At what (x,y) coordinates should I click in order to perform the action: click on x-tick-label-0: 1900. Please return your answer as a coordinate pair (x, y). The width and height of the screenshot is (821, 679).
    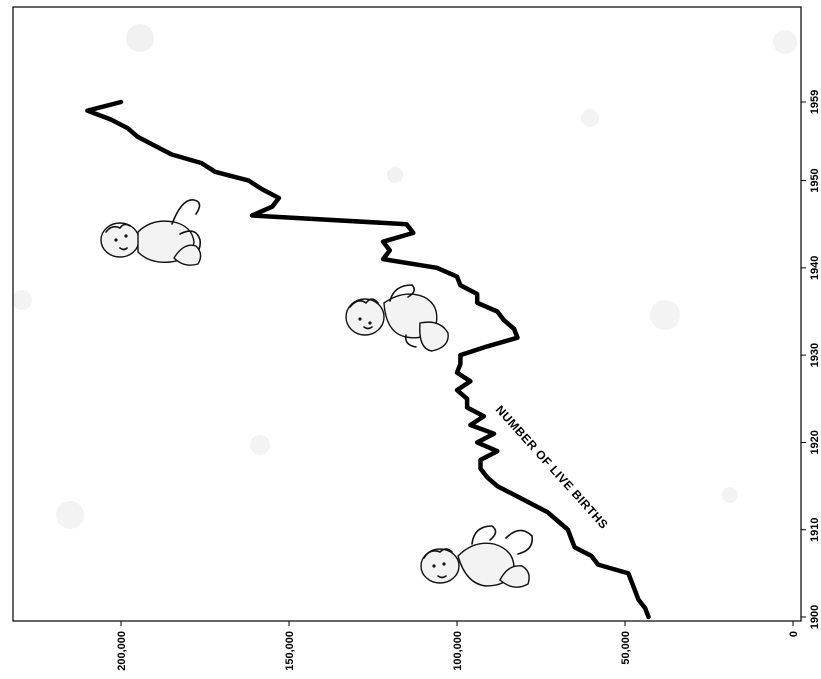
    Looking at the image, I should click on (815, 617).